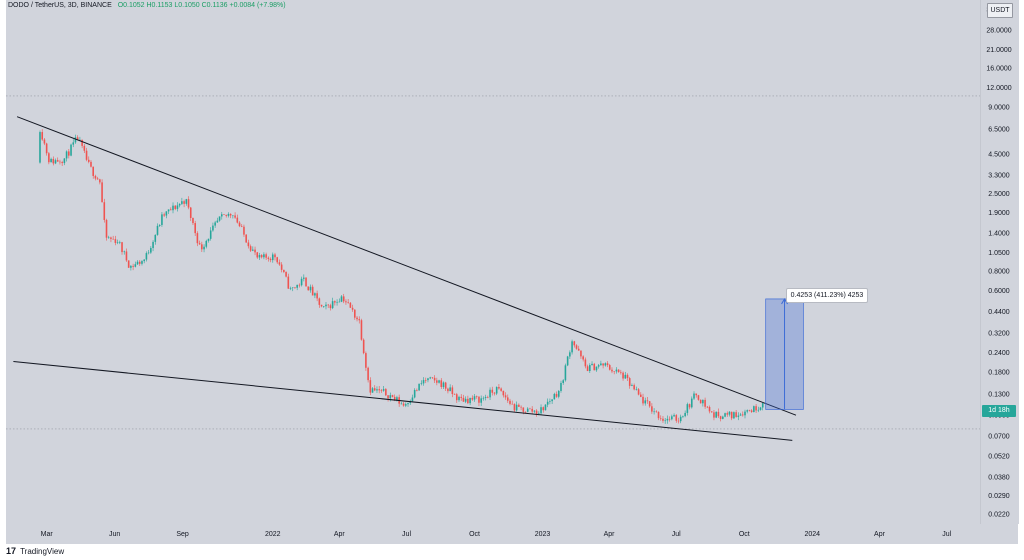  I want to click on y-tick-label: 3.3000, so click(999, 175).